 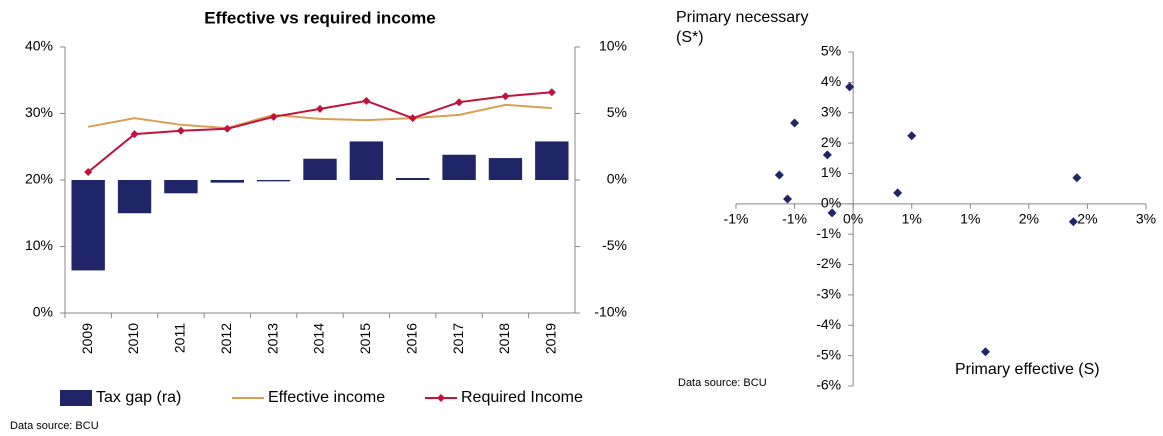 I want to click on x-tick-label: 2019, so click(x=551, y=338).